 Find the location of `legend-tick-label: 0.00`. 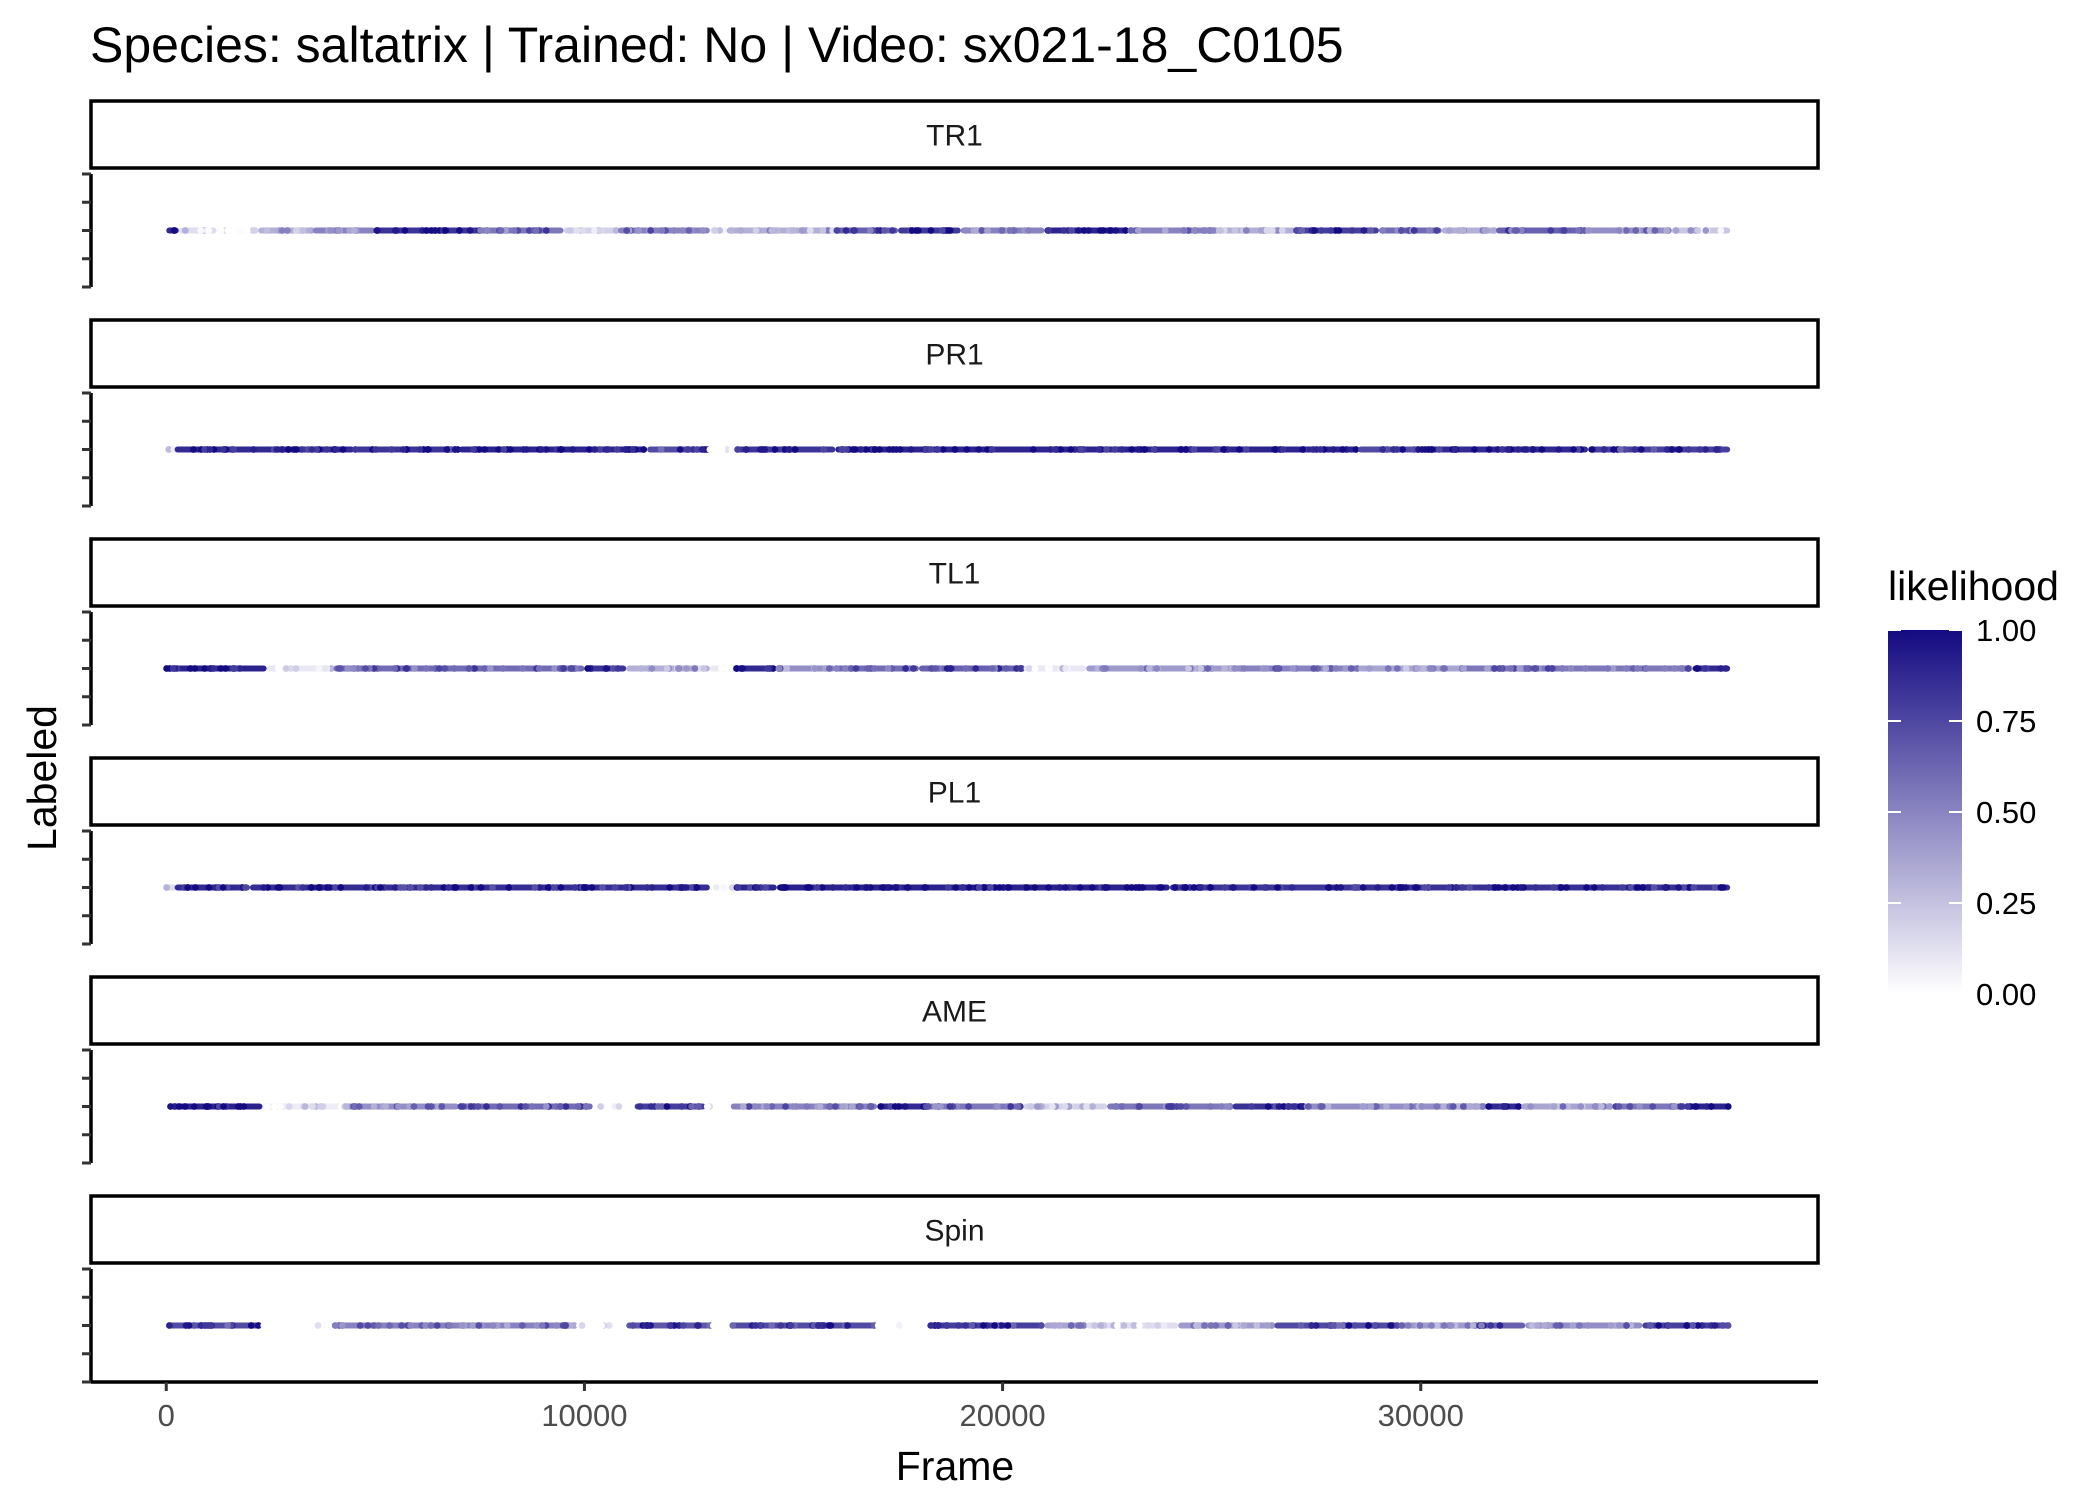

legend-tick-label: 0.00 is located at coordinates (2006, 994).